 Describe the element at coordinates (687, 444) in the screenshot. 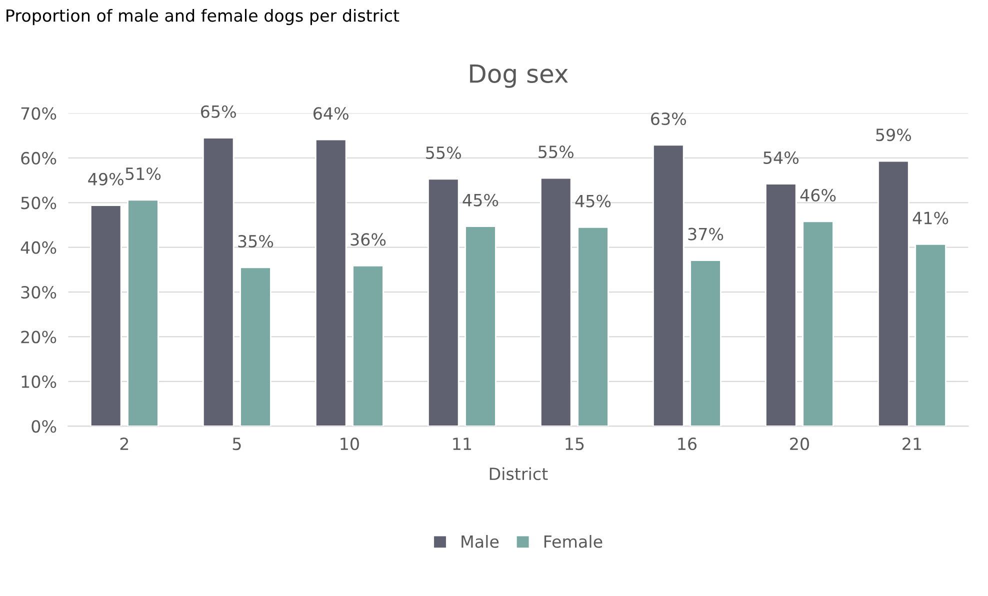

I see `x-tick-label: 16` at that location.